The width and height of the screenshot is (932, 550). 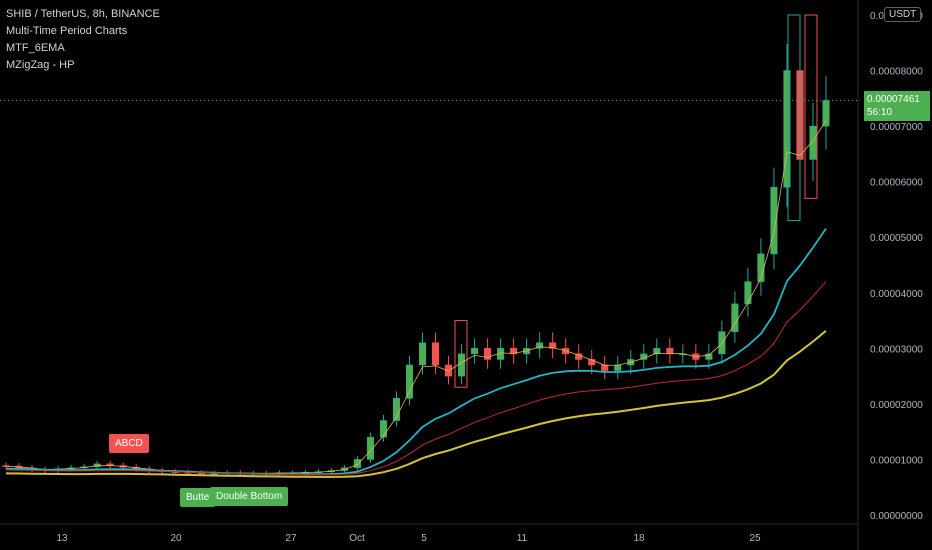 I want to click on pattern-label-abcd: ABCD, so click(x=129, y=443).